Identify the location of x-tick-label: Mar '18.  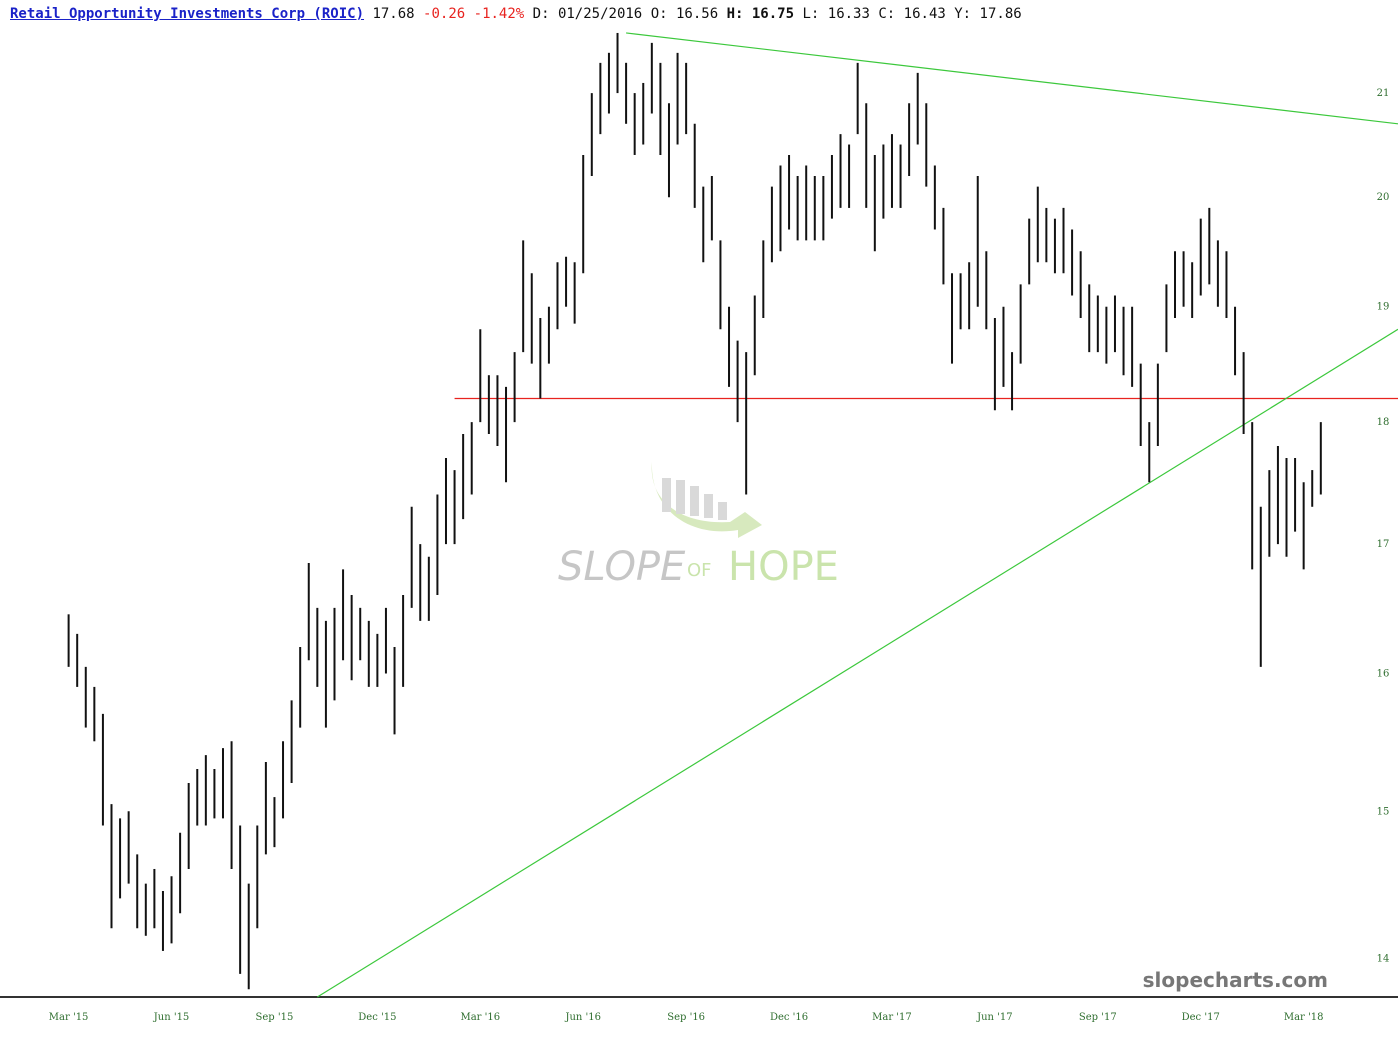
(1304, 1017).